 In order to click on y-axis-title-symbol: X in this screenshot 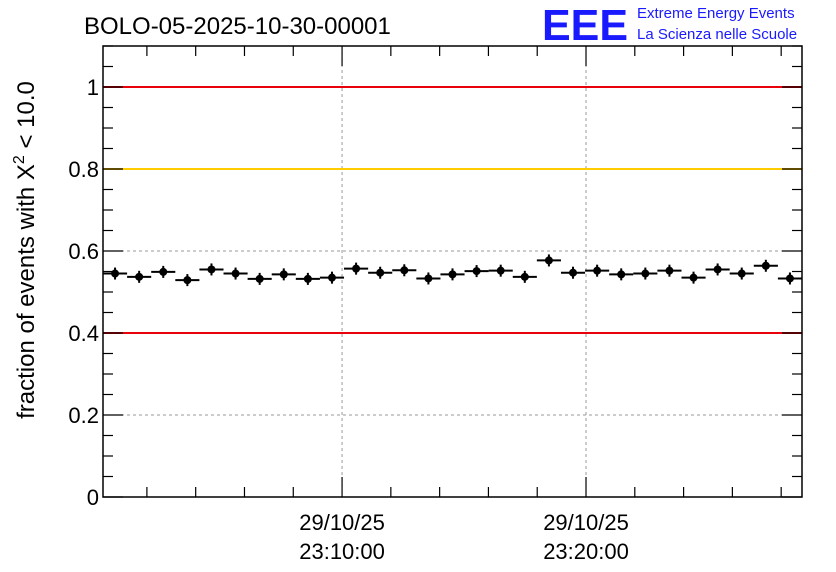, I will do `click(26, 172)`.